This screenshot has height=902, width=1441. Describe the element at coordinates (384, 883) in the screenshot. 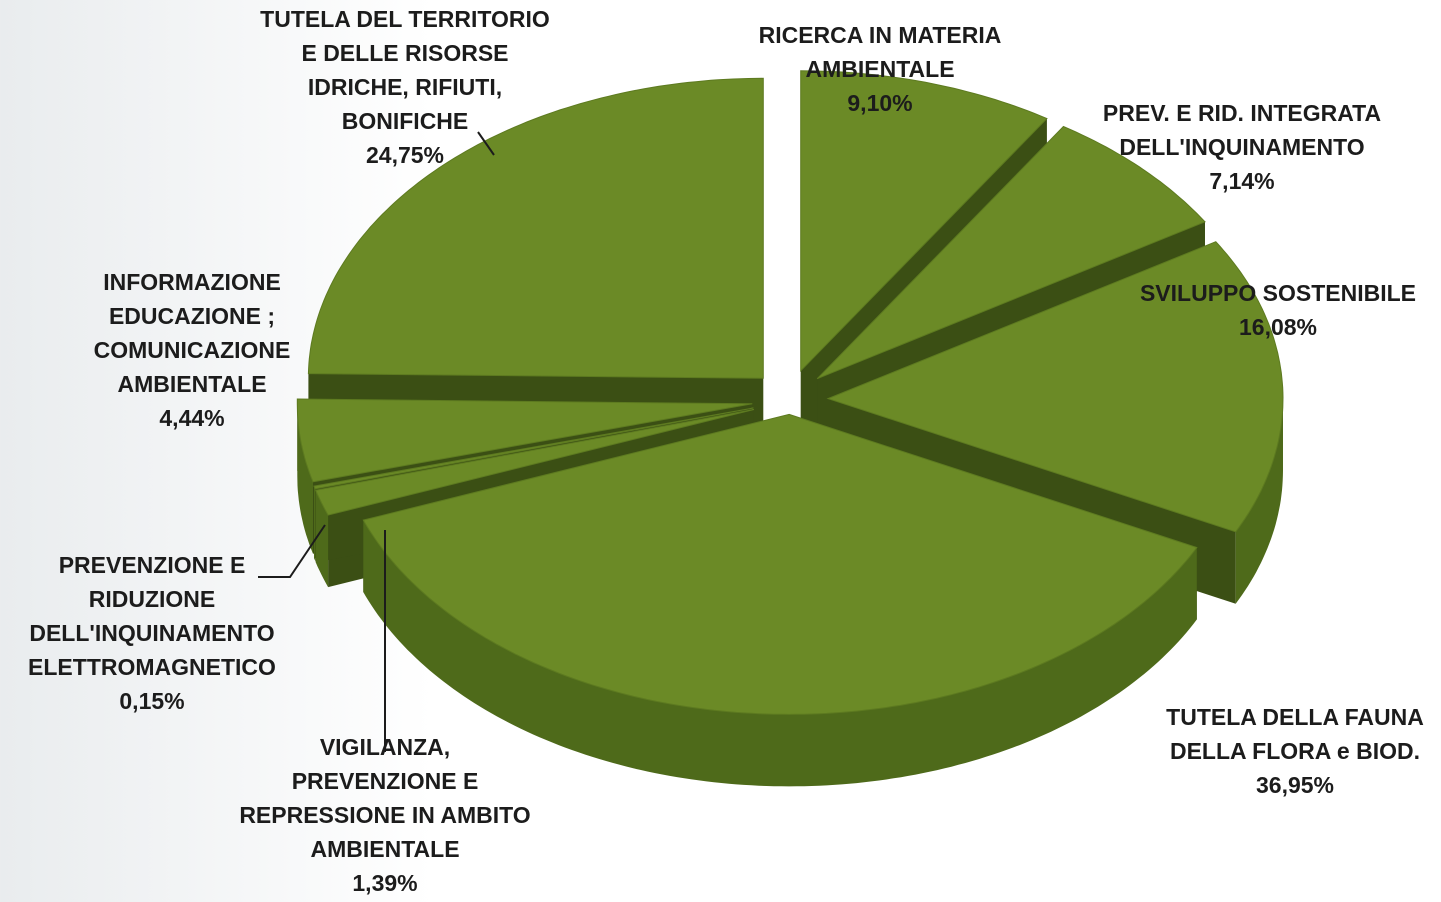

I see `value-label: 1,39%` at that location.